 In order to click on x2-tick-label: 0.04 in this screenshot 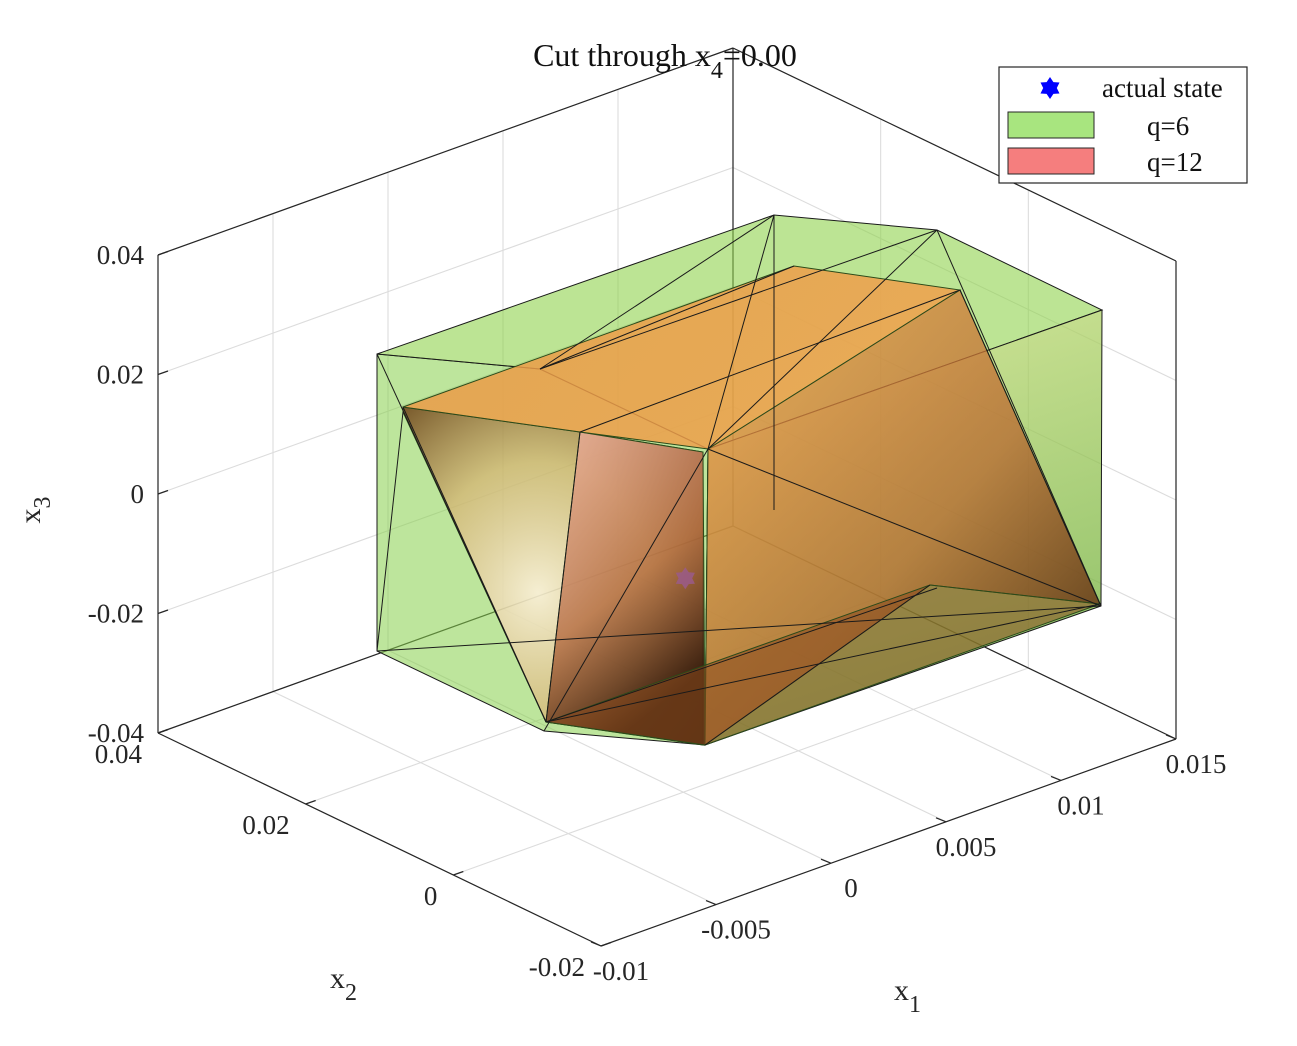, I will do `click(119, 754)`.